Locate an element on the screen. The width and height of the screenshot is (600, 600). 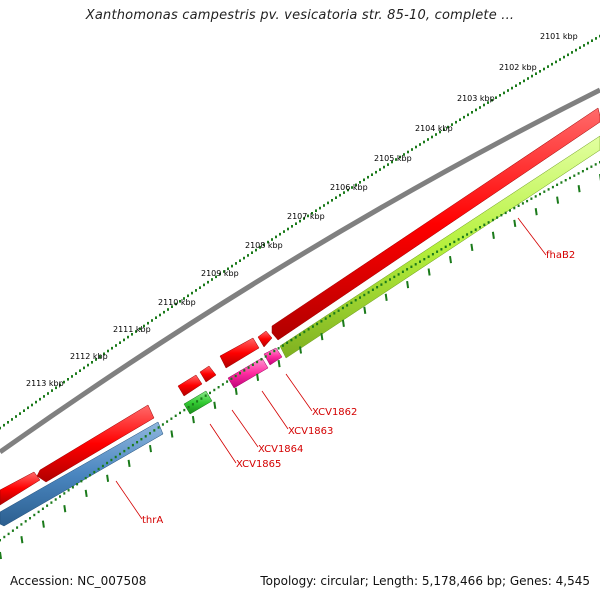
gene-small-red-a is located at coordinates (190, 385).